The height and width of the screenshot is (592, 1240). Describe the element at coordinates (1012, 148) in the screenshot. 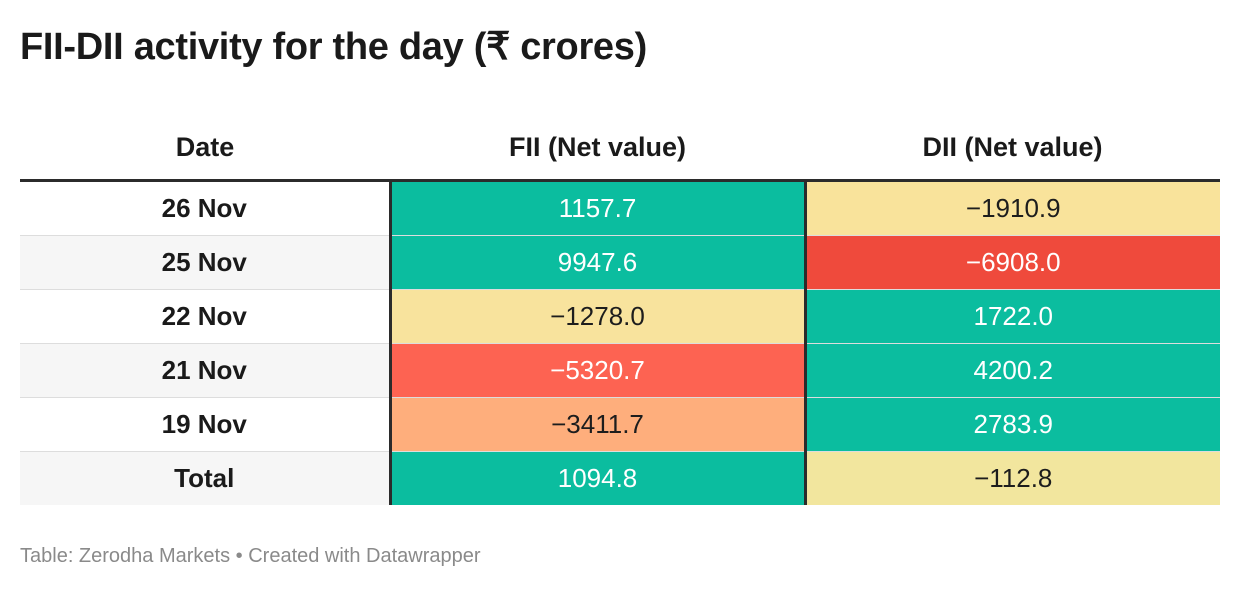

I see `dii-column-header: DII (Net value)` at that location.